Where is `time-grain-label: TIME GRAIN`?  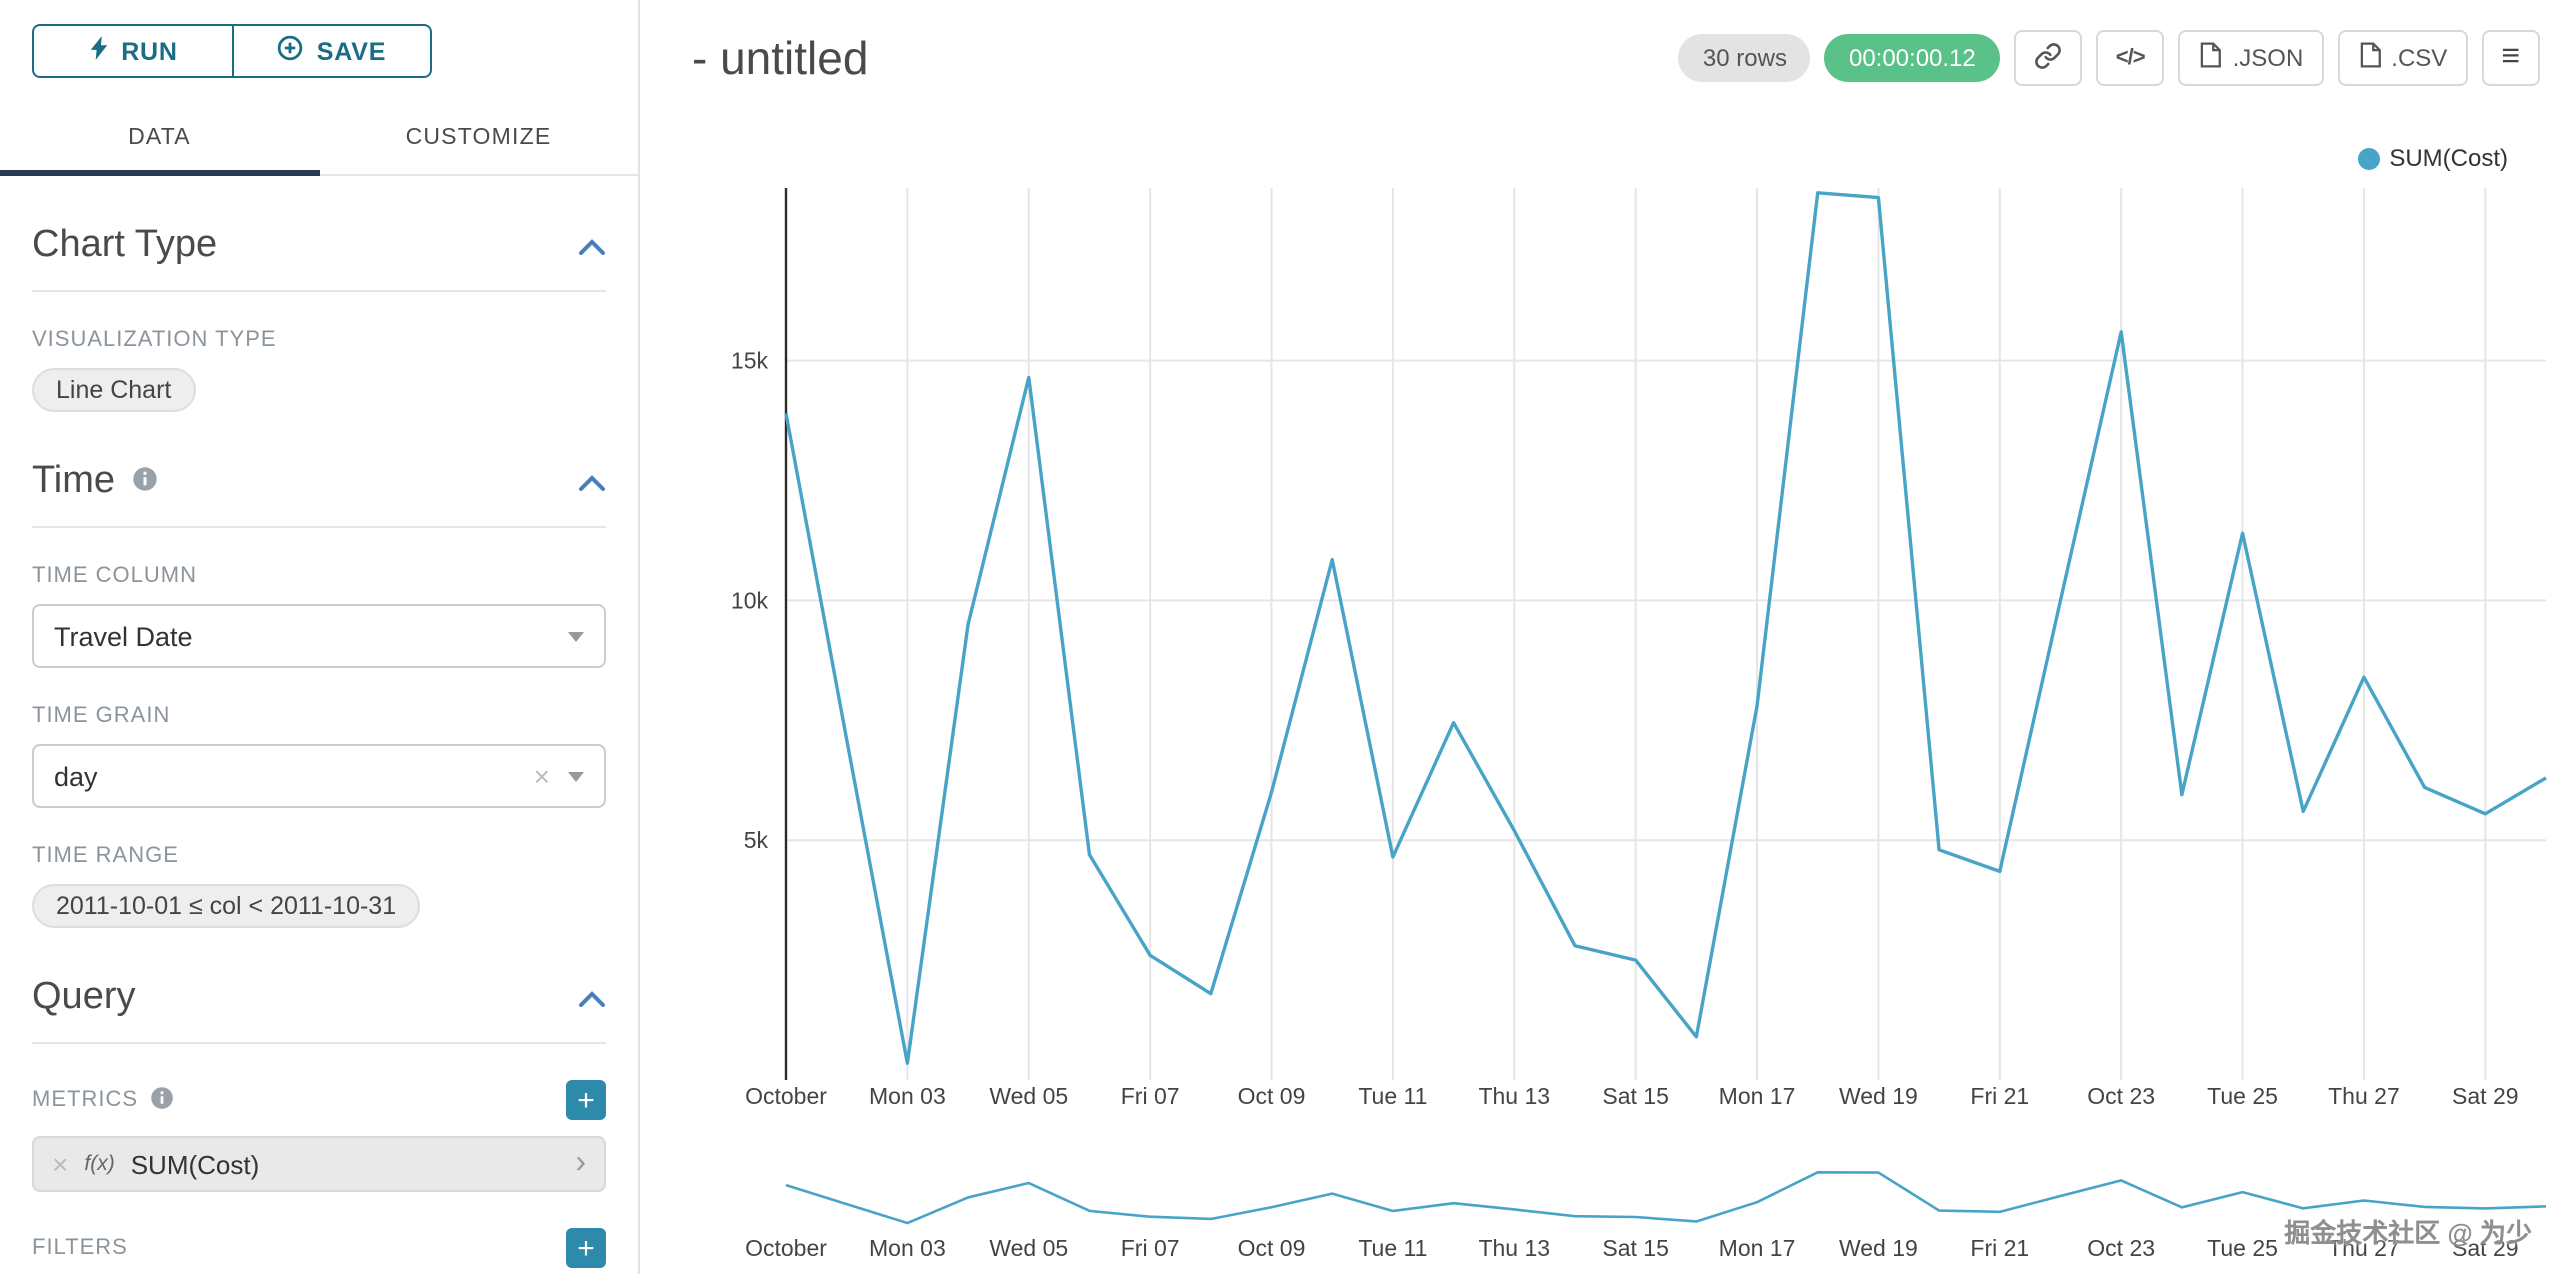 time-grain-label: TIME GRAIN is located at coordinates (101, 716).